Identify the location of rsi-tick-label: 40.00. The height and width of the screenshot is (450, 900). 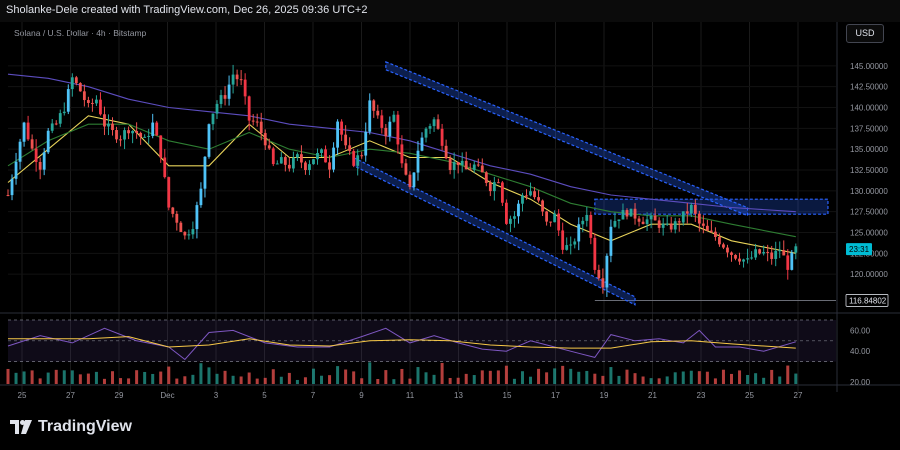
(860, 351).